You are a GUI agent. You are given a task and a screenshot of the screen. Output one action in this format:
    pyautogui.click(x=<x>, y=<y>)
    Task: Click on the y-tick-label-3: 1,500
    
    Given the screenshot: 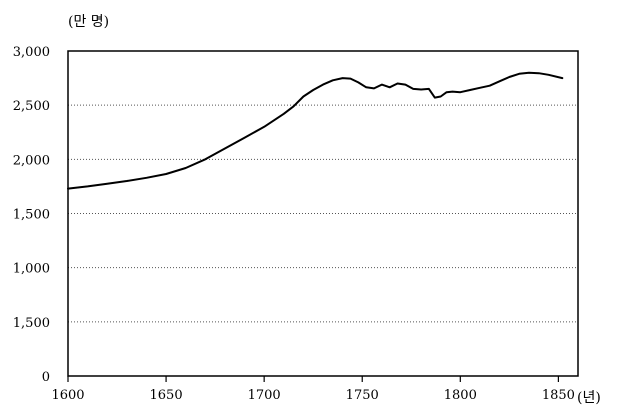 What is the action you would take?
    pyautogui.click(x=31, y=215)
    